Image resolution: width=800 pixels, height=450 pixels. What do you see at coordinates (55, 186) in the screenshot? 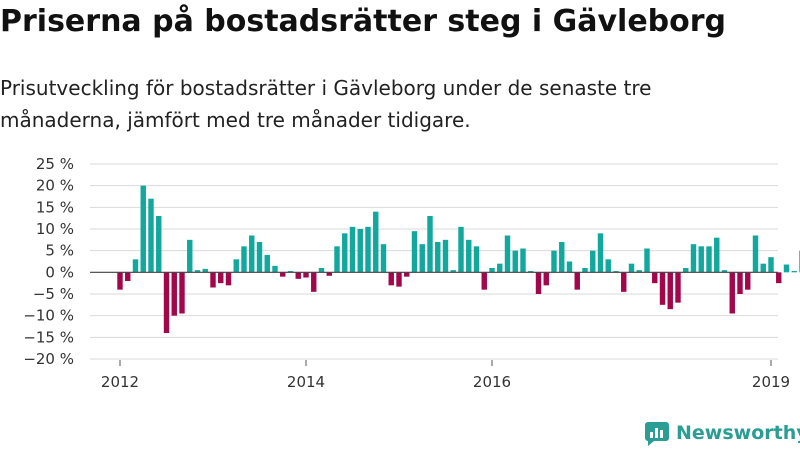
I see `y-tick-label: 20 %` at bounding box center [55, 186].